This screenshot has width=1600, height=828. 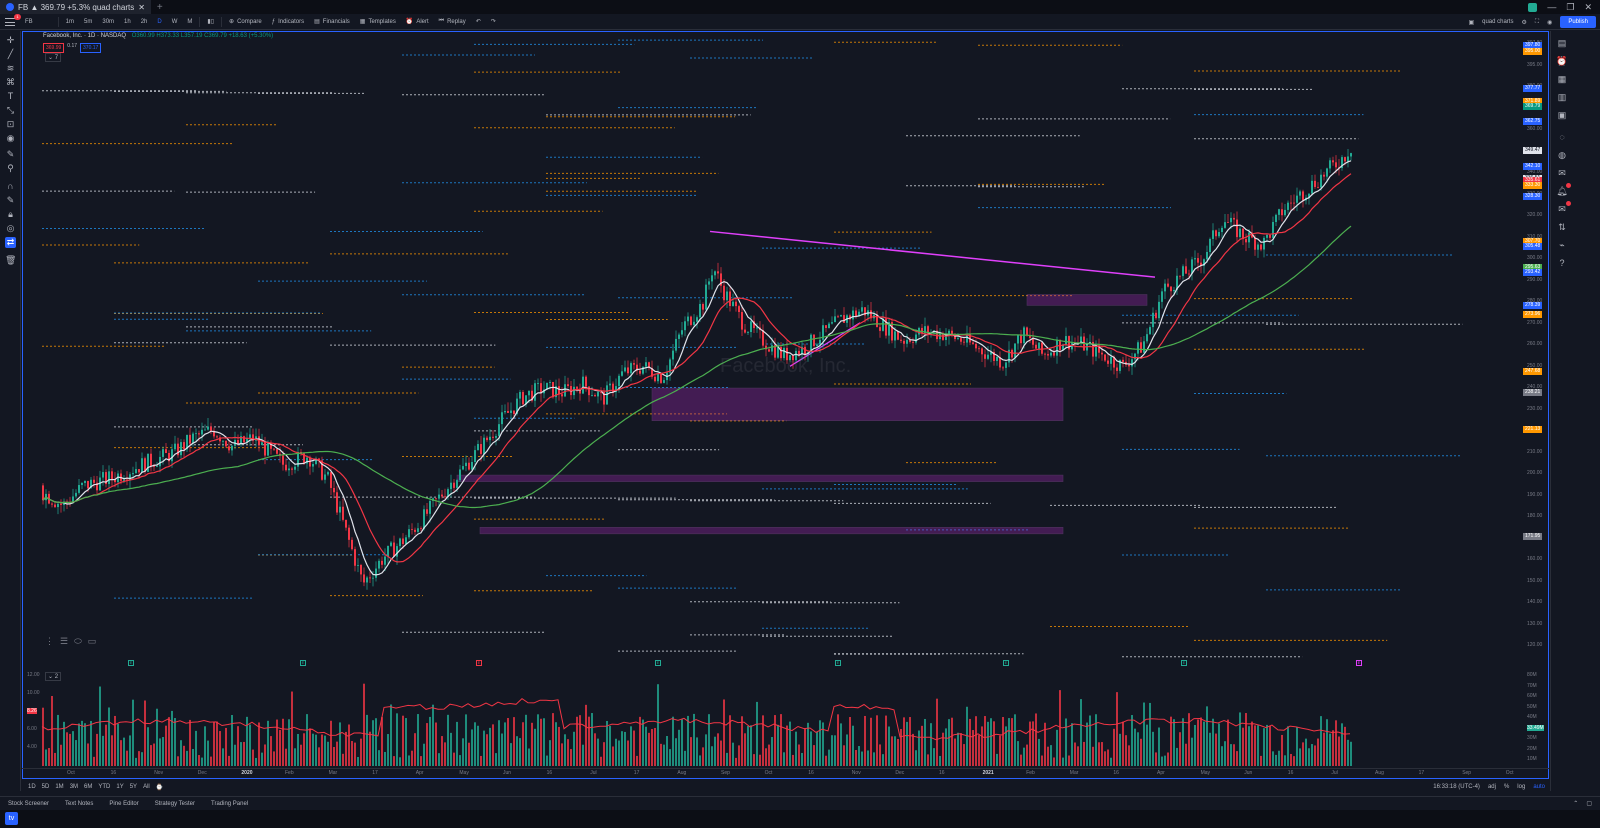 I want to click on messages-icon: ✉, so click(x=1563, y=208).